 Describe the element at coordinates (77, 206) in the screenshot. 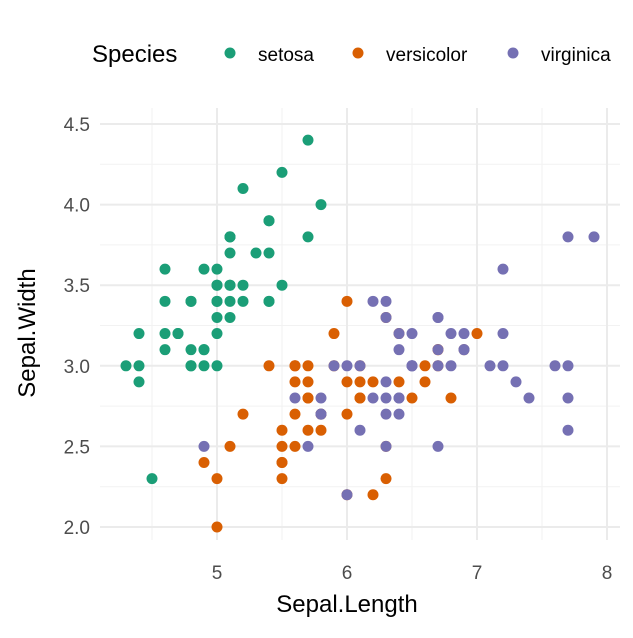

I see `y-tick-label: 4.0` at that location.